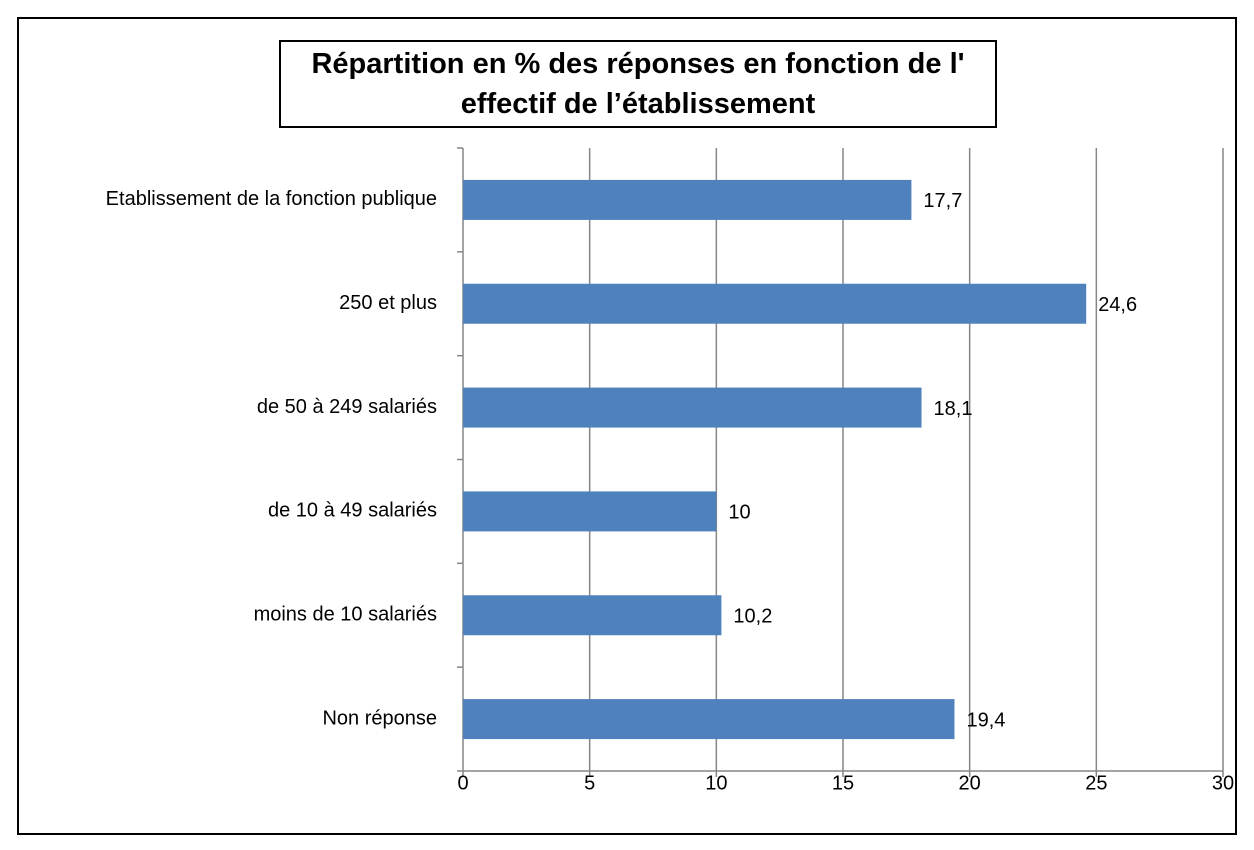  Describe the element at coordinates (347, 407) in the screenshot. I see `y-tick-label: de 50 à 249 salariés` at that location.